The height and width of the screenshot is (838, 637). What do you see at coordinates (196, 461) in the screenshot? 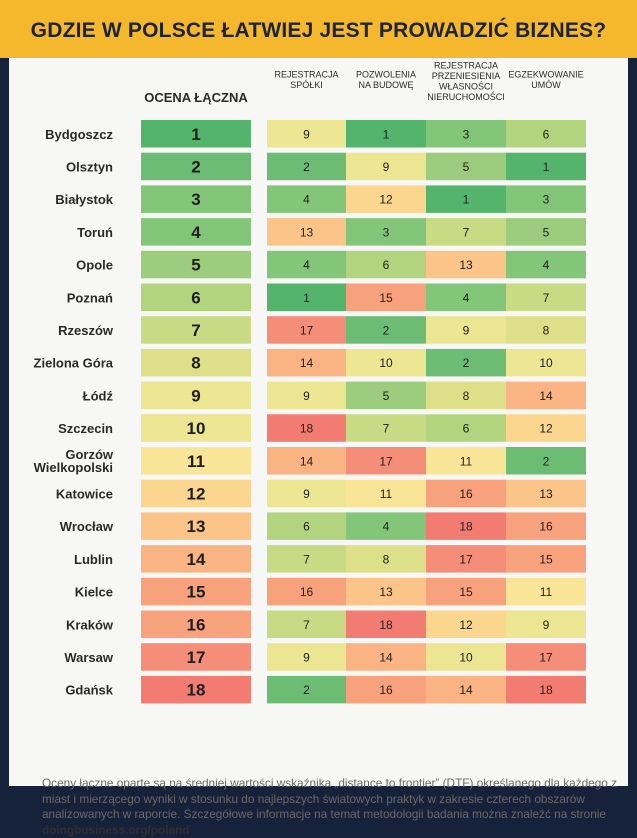
I see `cell-value-overall: 11` at bounding box center [196, 461].